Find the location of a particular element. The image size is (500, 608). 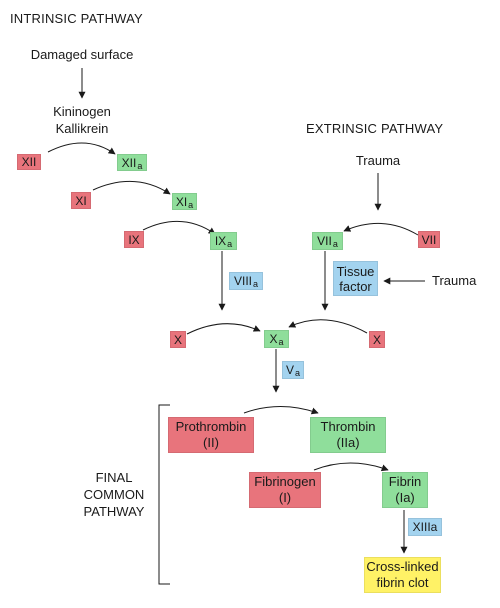

arc-x-right-to-xa is located at coordinates (328, 326).